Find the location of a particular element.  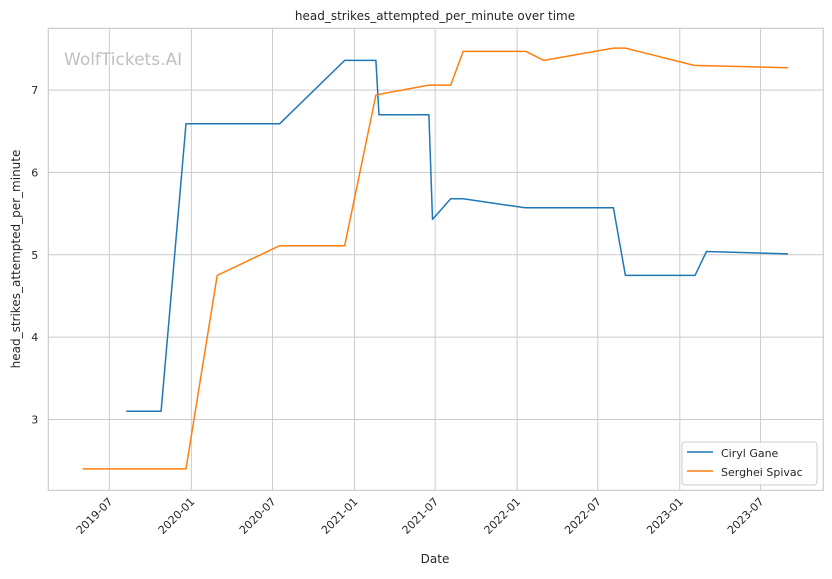

x-tick-label: 2019-07 is located at coordinates (95, 516).